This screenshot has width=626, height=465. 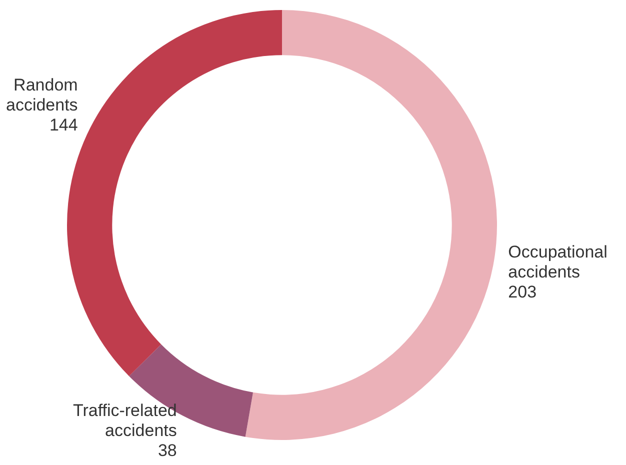 I want to click on slice-label: Random accidents, so click(x=42, y=95).